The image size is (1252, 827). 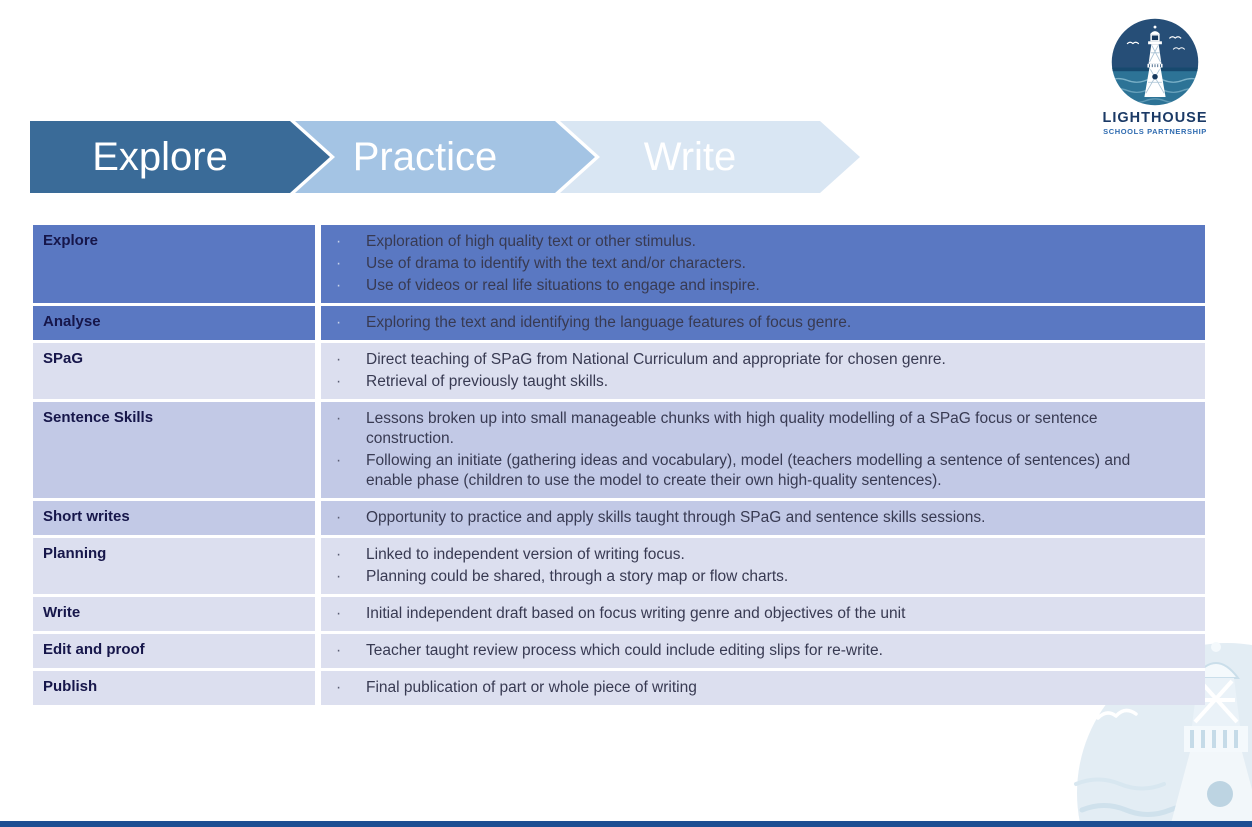 I want to click on chevron-practice: Practice, so click(x=445, y=157).